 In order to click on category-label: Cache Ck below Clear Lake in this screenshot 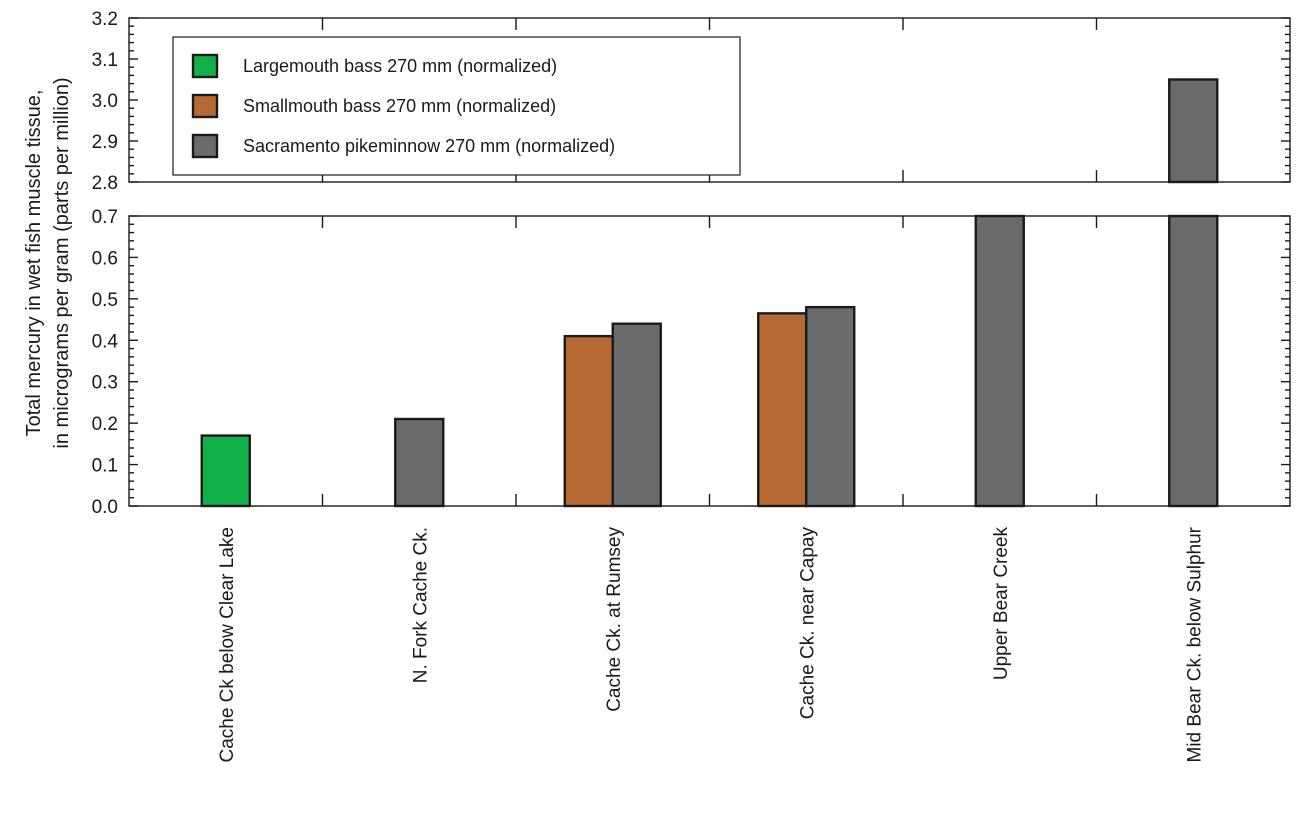, I will do `click(227, 645)`.